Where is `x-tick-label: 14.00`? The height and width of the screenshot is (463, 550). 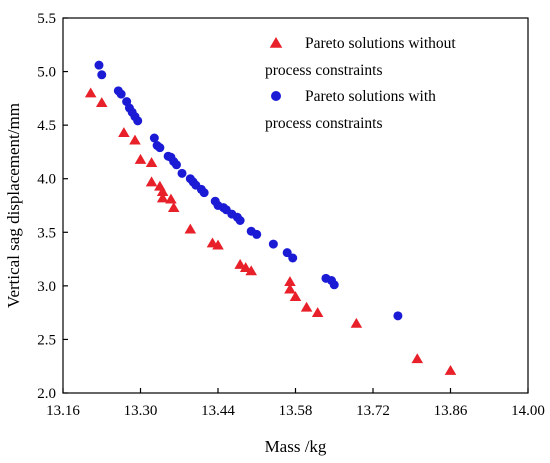 x-tick-label: 14.00 is located at coordinates (528, 411).